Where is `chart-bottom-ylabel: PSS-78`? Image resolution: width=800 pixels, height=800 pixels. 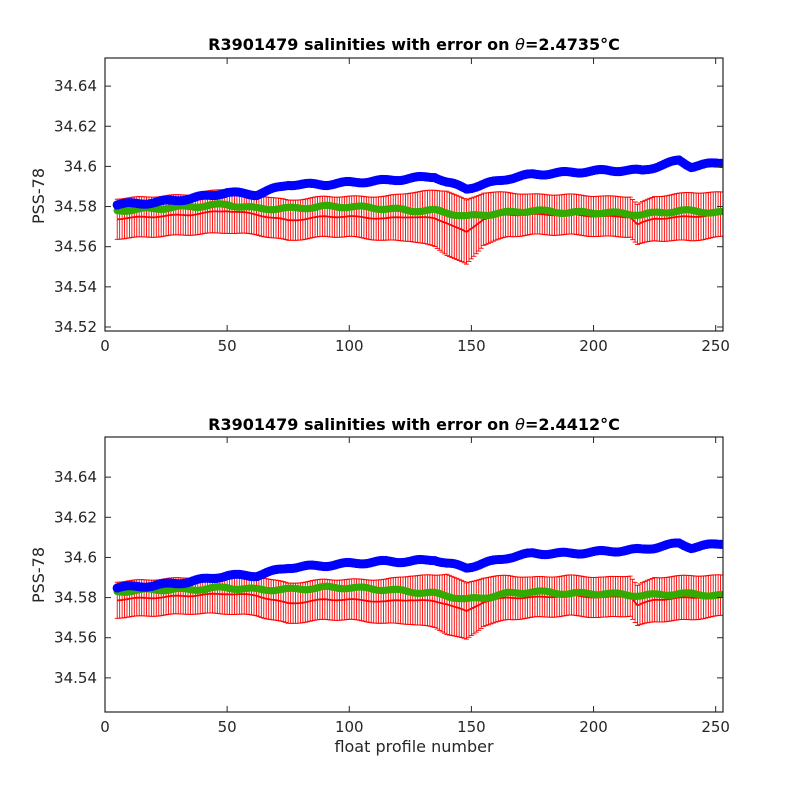
chart-bottom-ylabel: PSS-78 is located at coordinates (38, 575).